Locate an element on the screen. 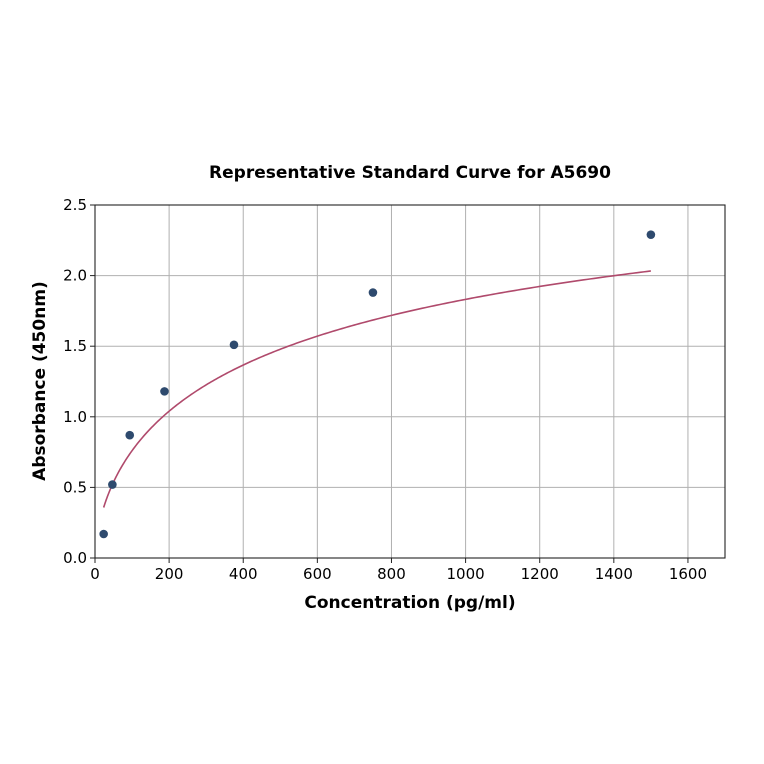 The image size is (764, 764). x-tick-label: 200 is located at coordinates (169, 574).